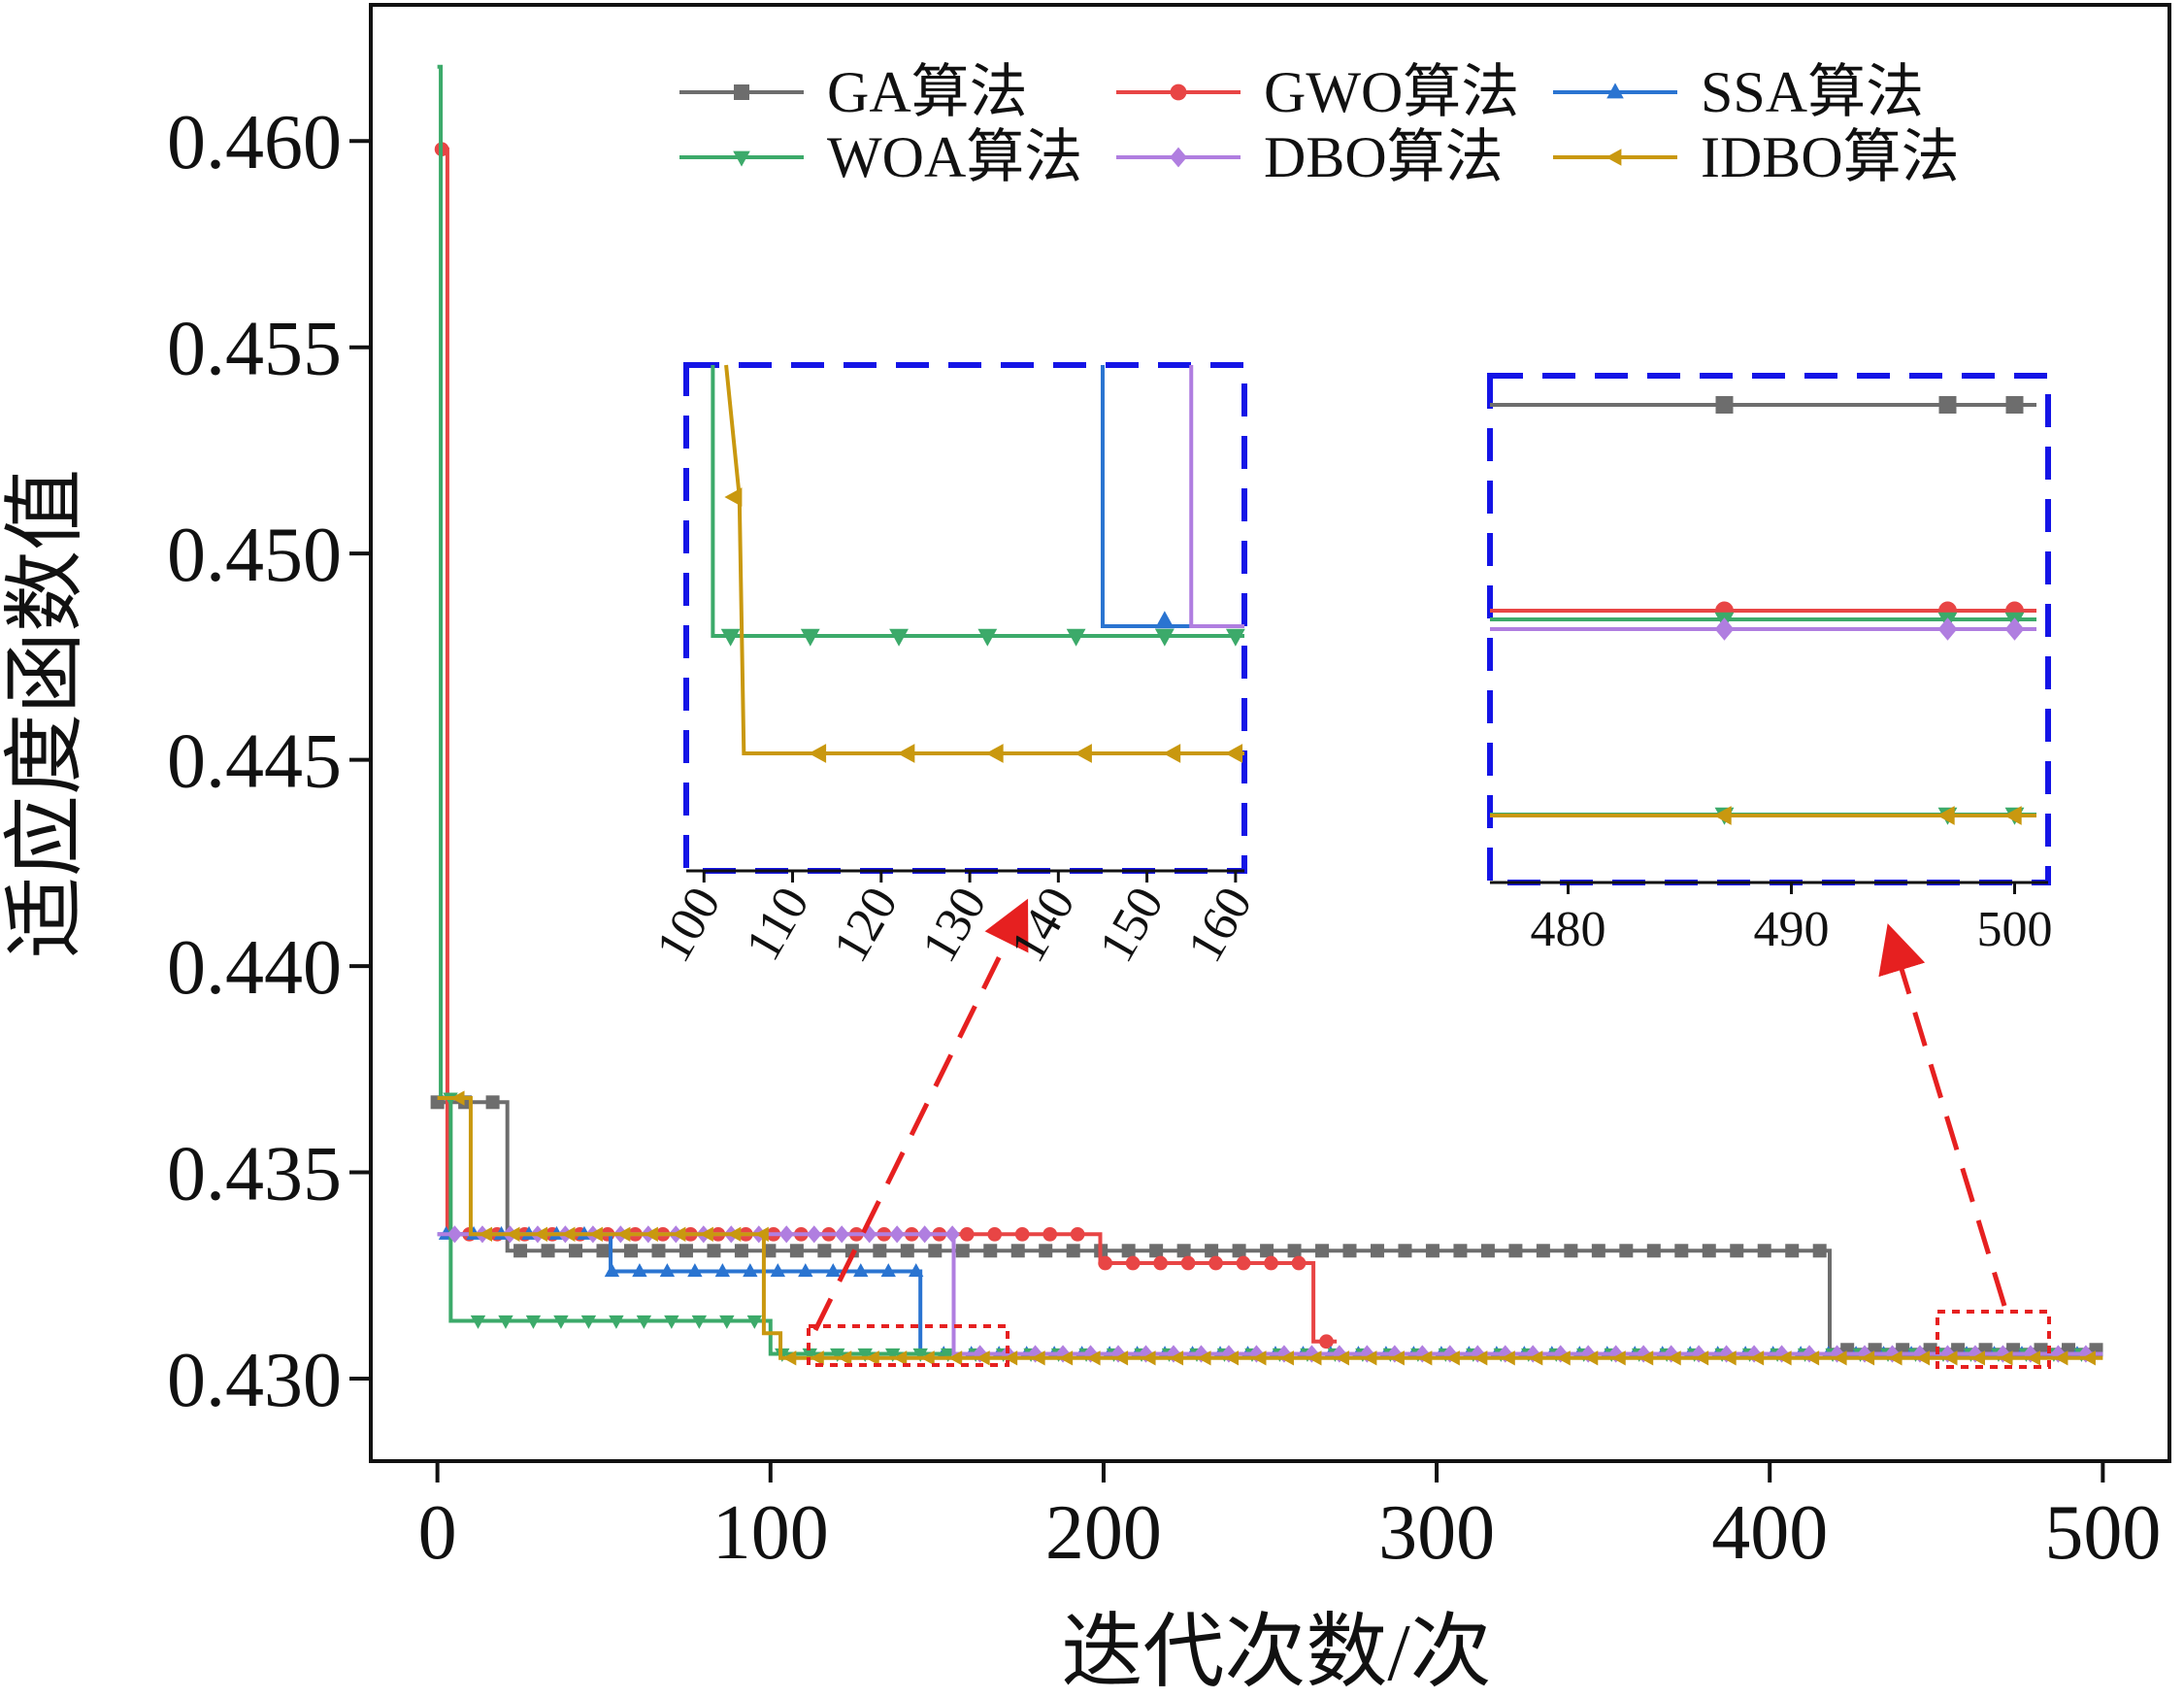  I want to click on series-IDBO算法, so click(1270, 1228).